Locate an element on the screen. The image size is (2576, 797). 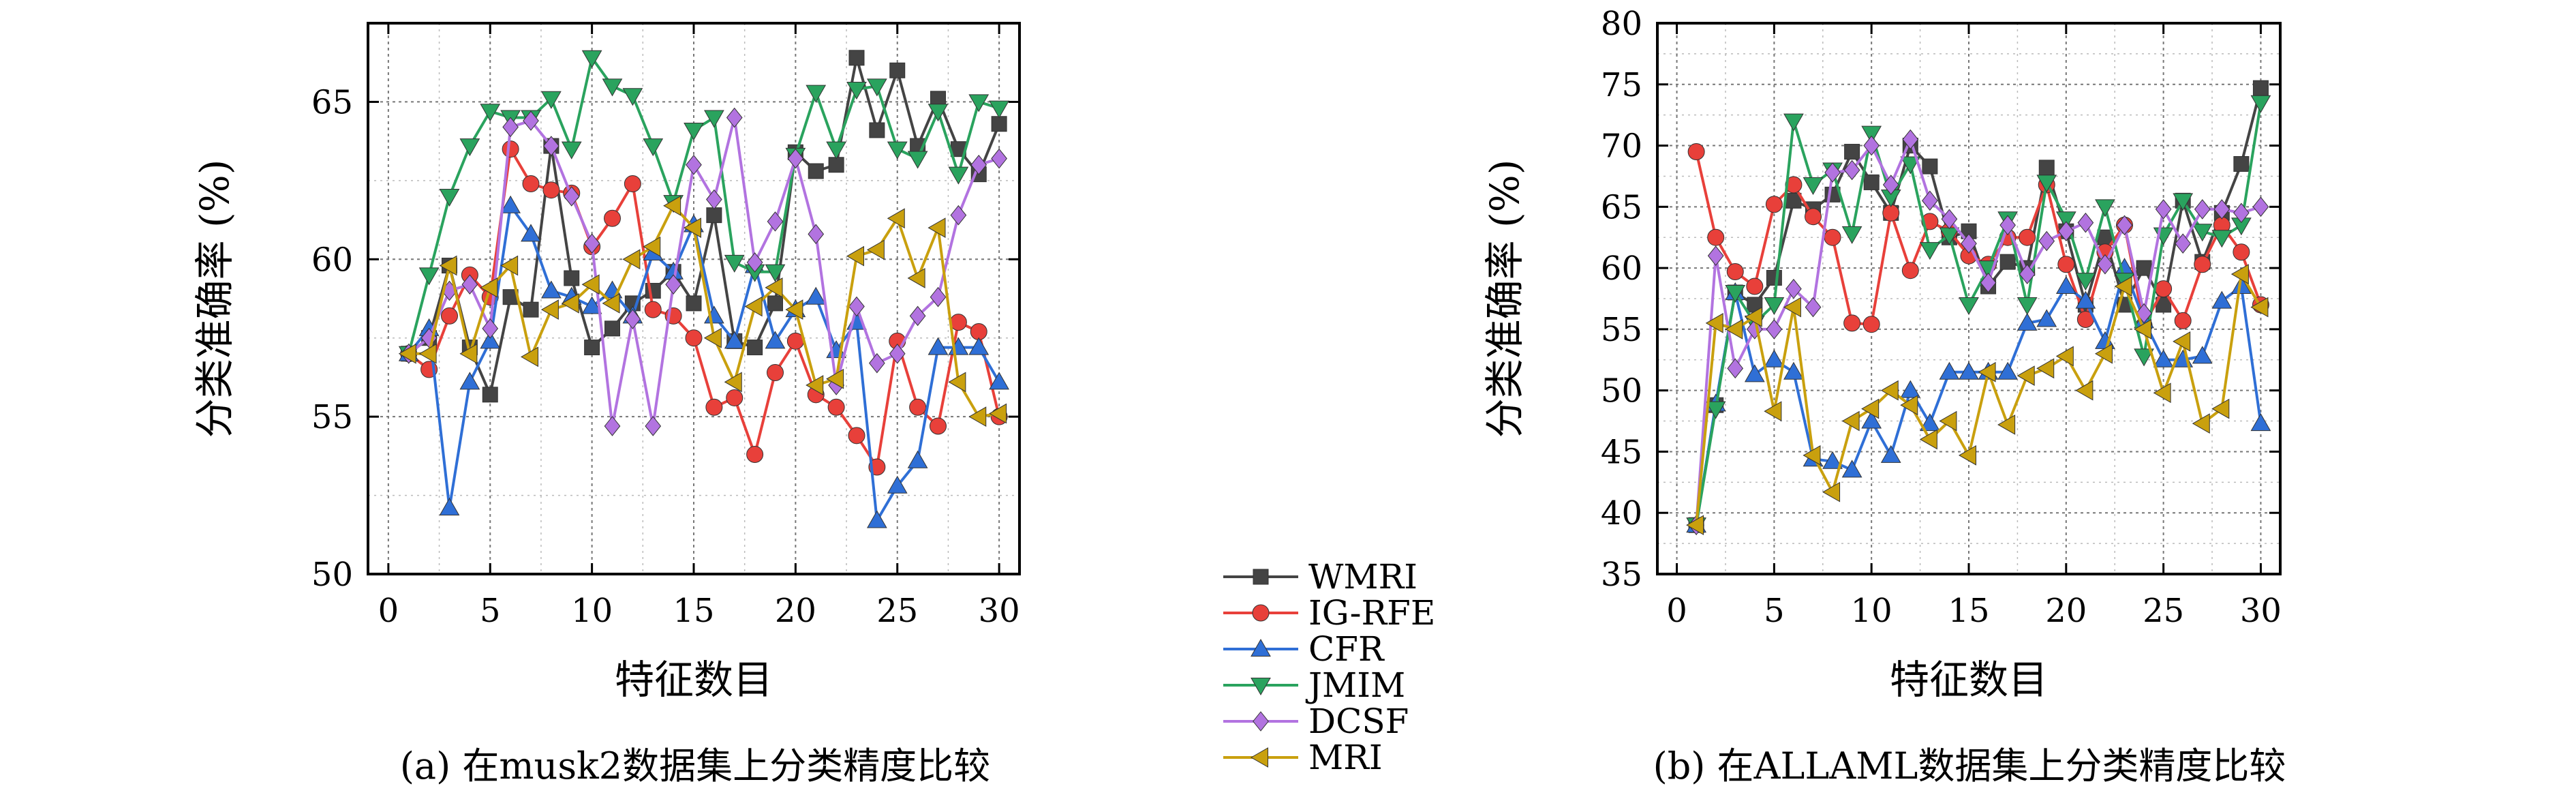
x-tick-label: 10 is located at coordinates (592, 611).